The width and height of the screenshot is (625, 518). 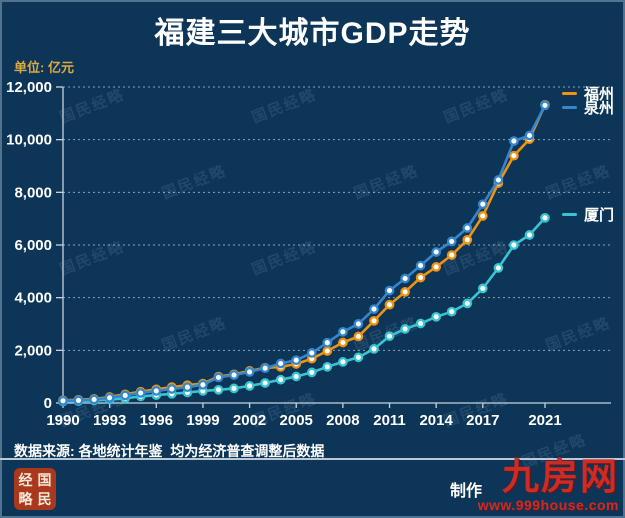 I want to click on legend-label-fuzhou: 福州, so click(x=599, y=94).